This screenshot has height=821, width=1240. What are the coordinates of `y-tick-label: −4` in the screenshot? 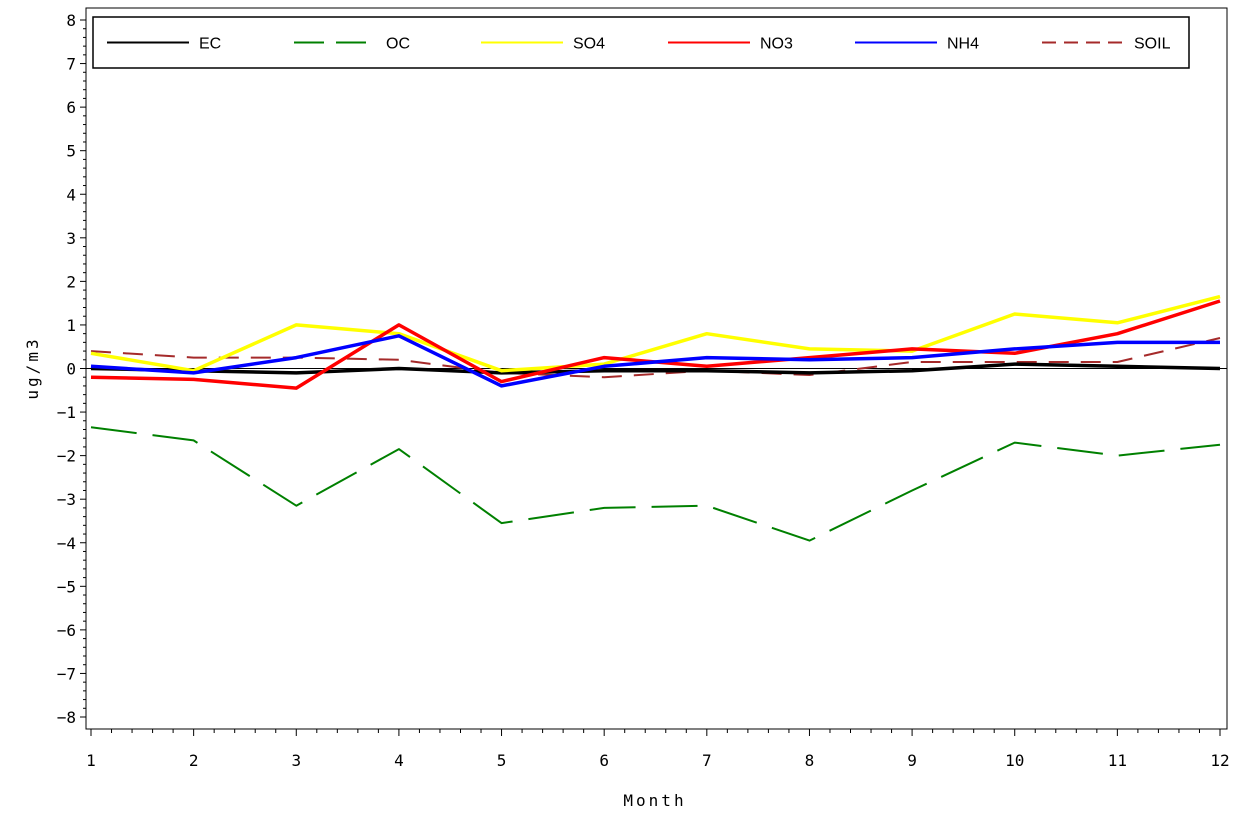 It's located at (66, 543).